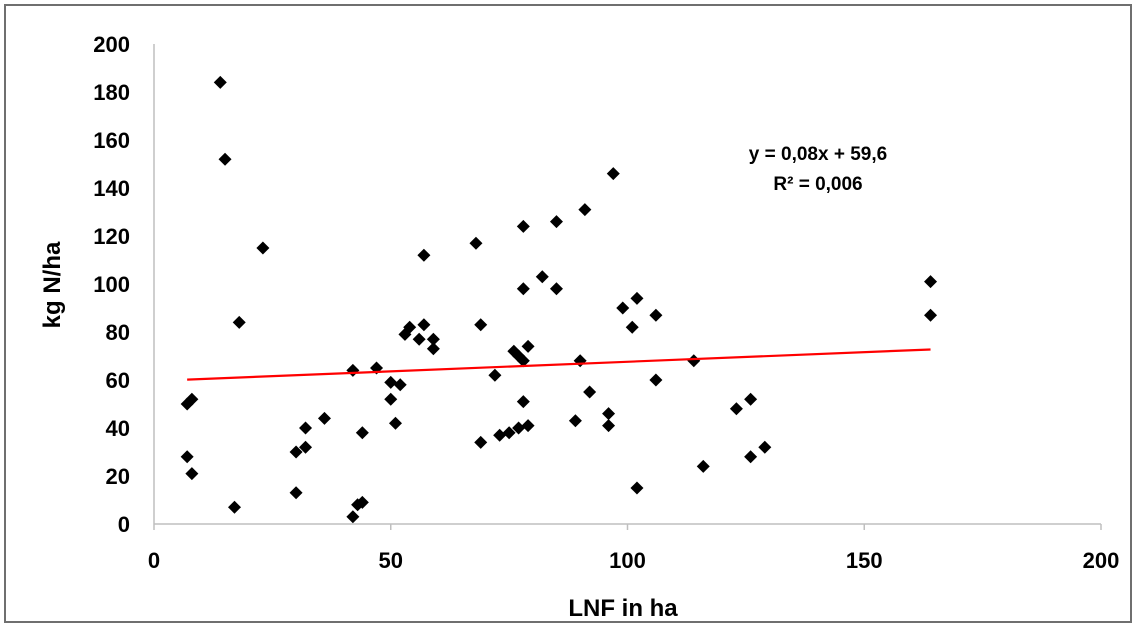 The image size is (1138, 627). I want to click on x-tick-label: 100, so click(627, 560).